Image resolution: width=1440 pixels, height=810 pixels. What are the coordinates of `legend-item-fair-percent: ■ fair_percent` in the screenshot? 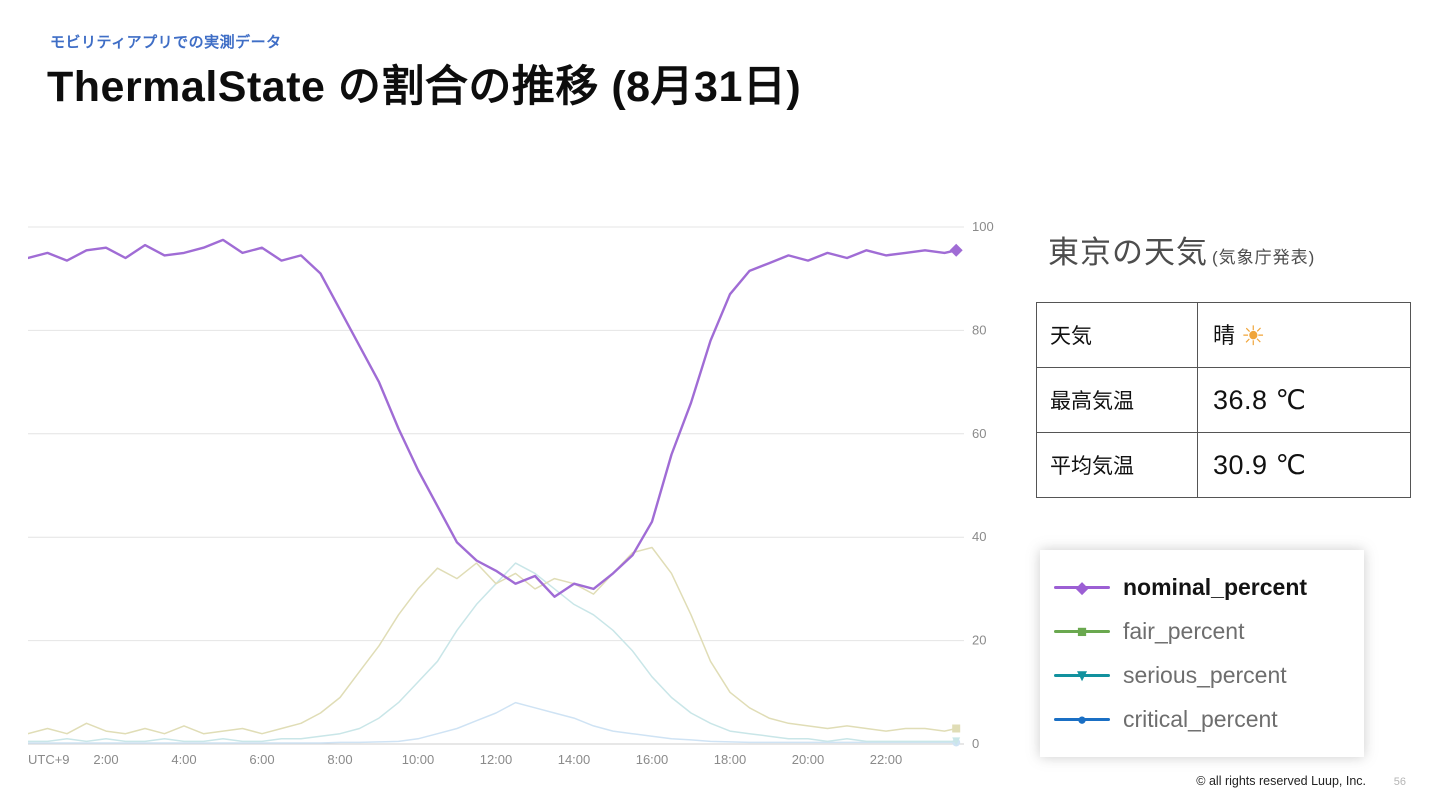 It's located at (1204, 631).